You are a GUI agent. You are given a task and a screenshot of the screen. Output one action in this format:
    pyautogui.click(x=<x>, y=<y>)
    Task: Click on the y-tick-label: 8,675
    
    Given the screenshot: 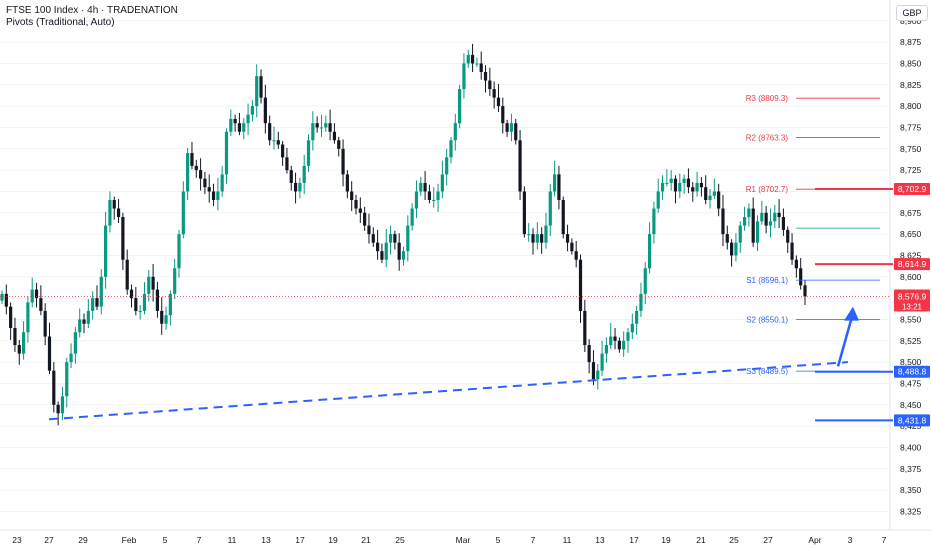 What is the action you would take?
    pyautogui.click(x=911, y=213)
    